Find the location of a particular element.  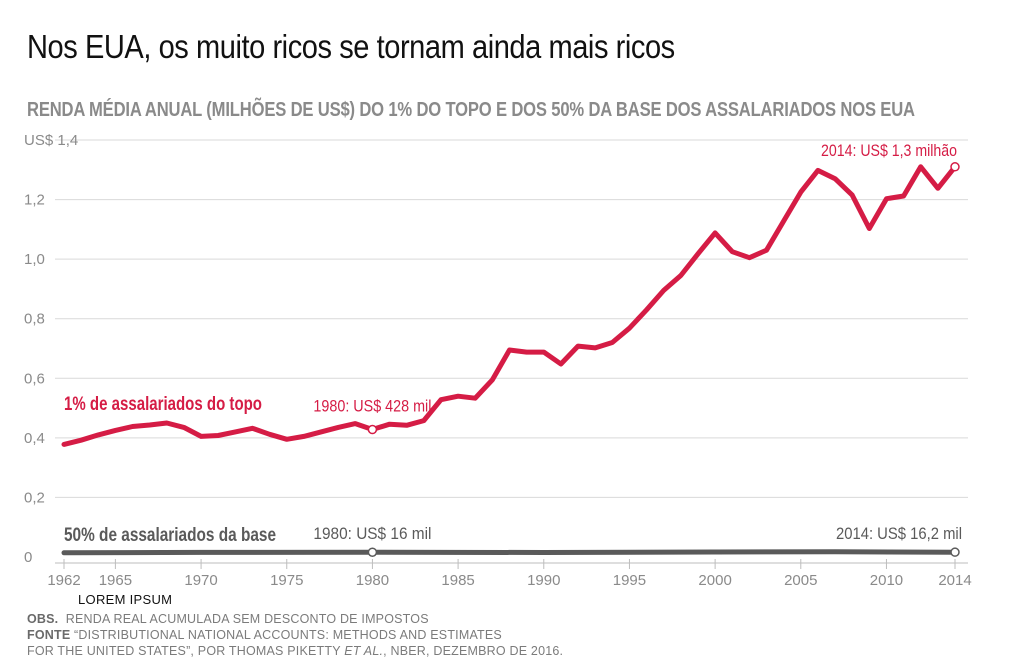

x-tick-label: 1965 is located at coordinates (115, 580).